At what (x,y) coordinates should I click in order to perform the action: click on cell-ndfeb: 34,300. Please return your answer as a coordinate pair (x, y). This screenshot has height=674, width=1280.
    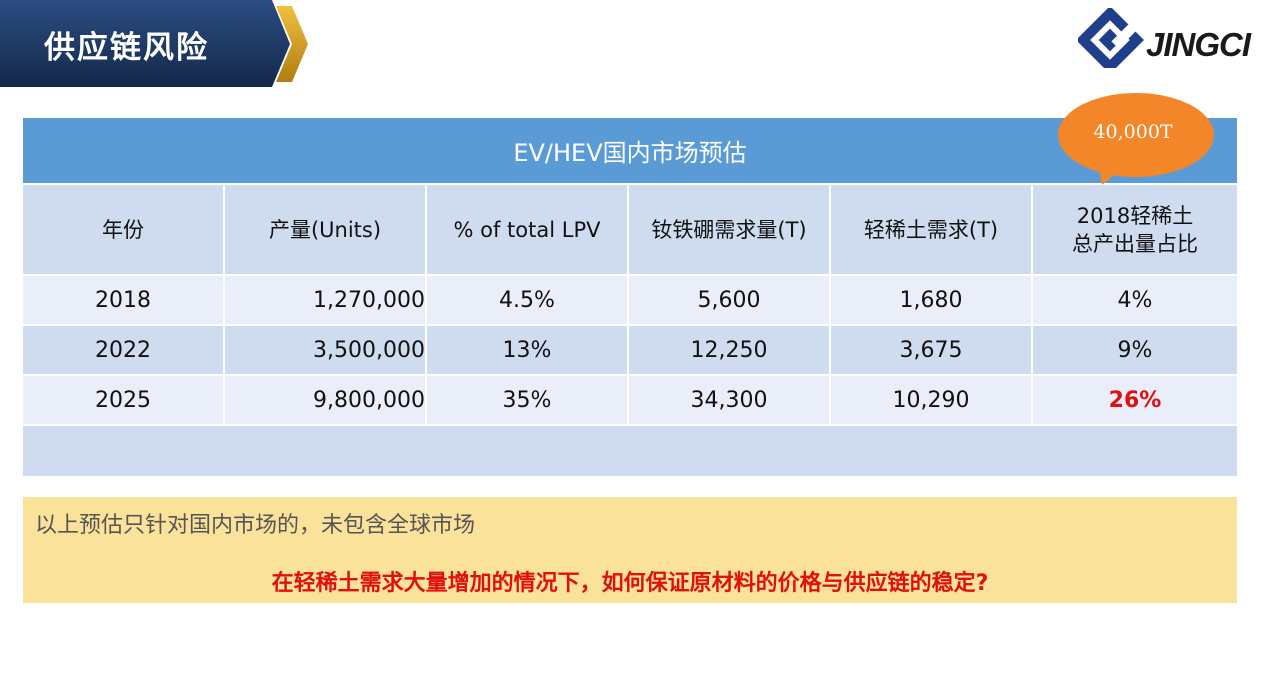
    Looking at the image, I should click on (730, 400).